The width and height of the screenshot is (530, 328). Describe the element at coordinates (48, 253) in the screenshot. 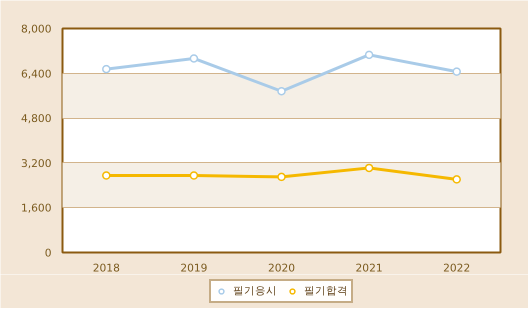

I see `y-tick-label: 0` at that location.